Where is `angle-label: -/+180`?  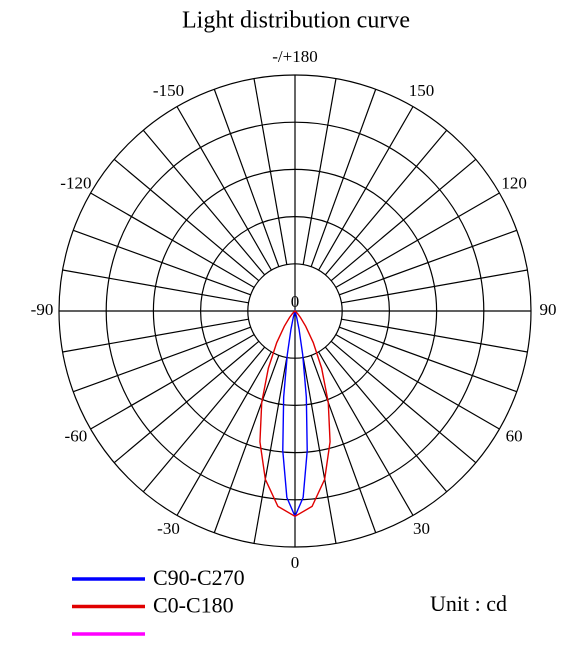 angle-label: -/+180 is located at coordinates (294, 56).